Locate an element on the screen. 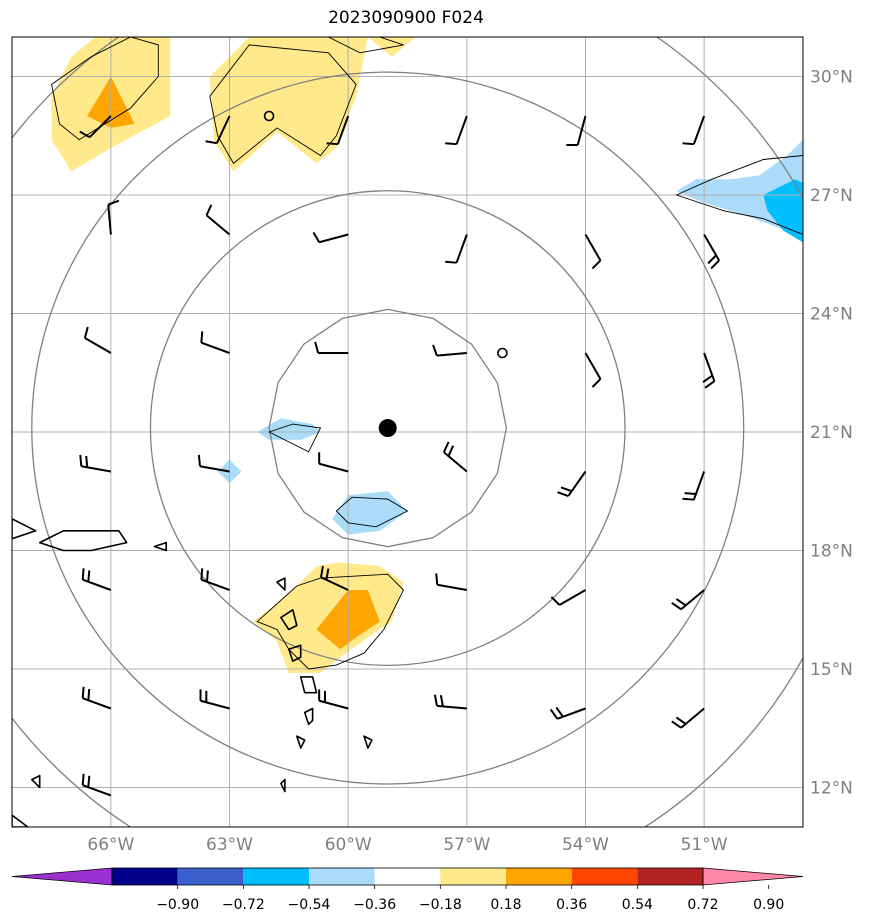 The width and height of the screenshot is (873, 924). lat-tick-label: 21°N is located at coordinates (831, 433).